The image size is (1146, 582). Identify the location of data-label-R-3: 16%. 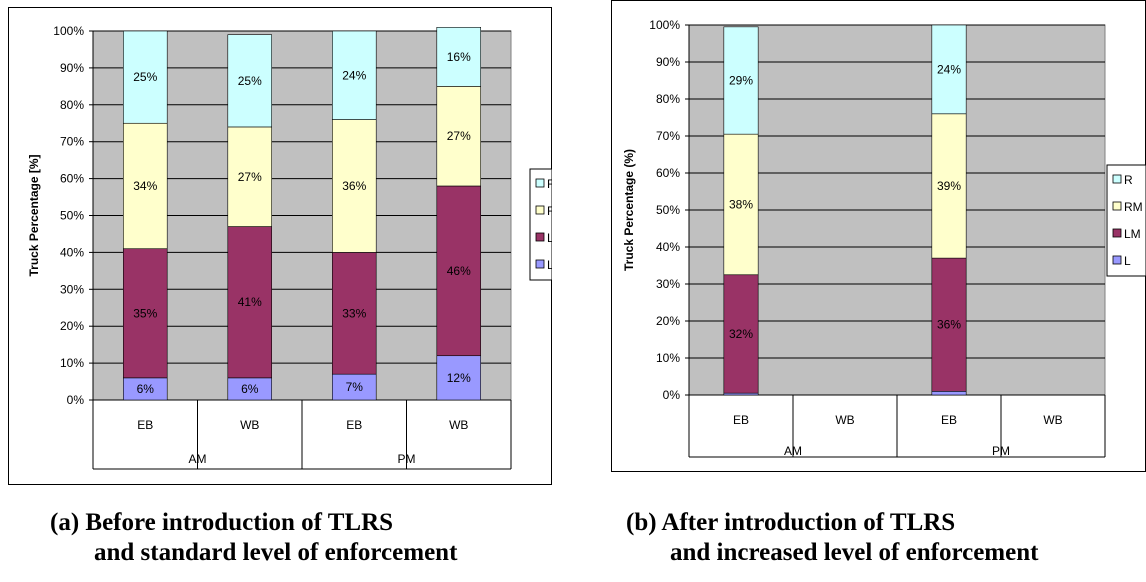
(459, 57).